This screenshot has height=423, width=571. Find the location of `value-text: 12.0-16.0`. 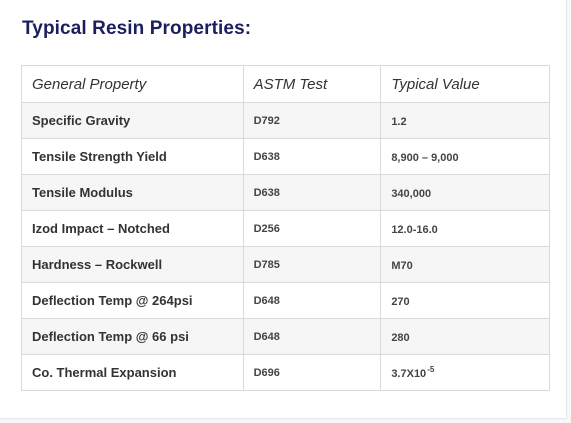

value-text: 12.0-16.0 is located at coordinates (414, 230).